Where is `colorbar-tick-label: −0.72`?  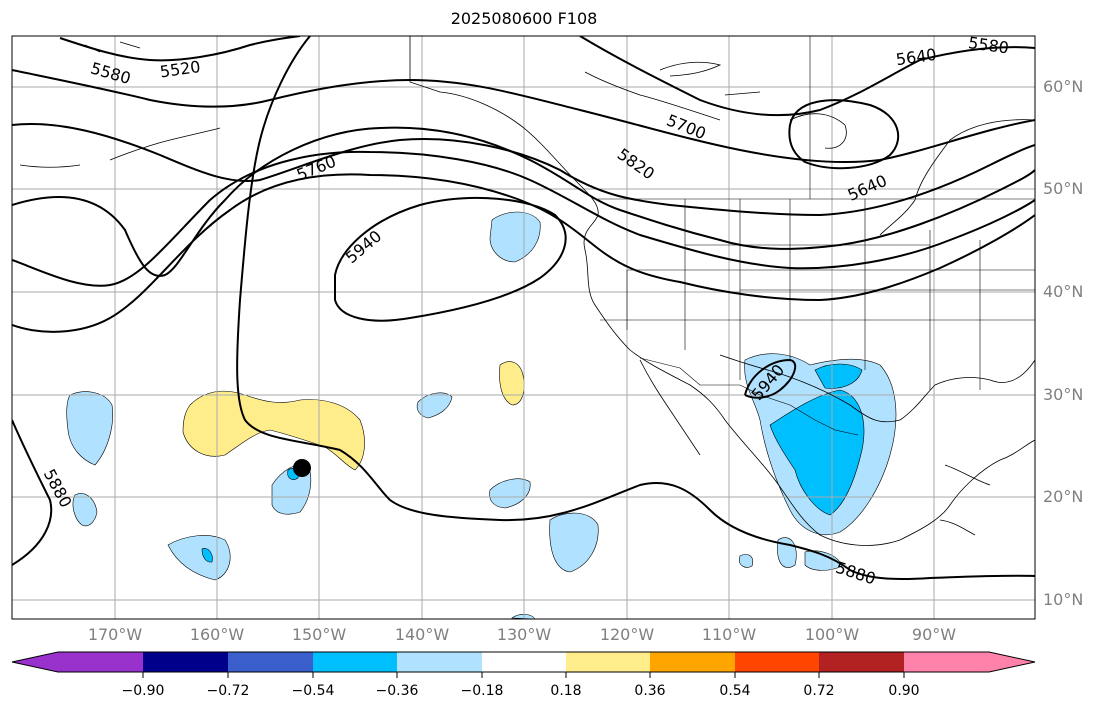
colorbar-tick-label: −0.72 is located at coordinates (228, 691).